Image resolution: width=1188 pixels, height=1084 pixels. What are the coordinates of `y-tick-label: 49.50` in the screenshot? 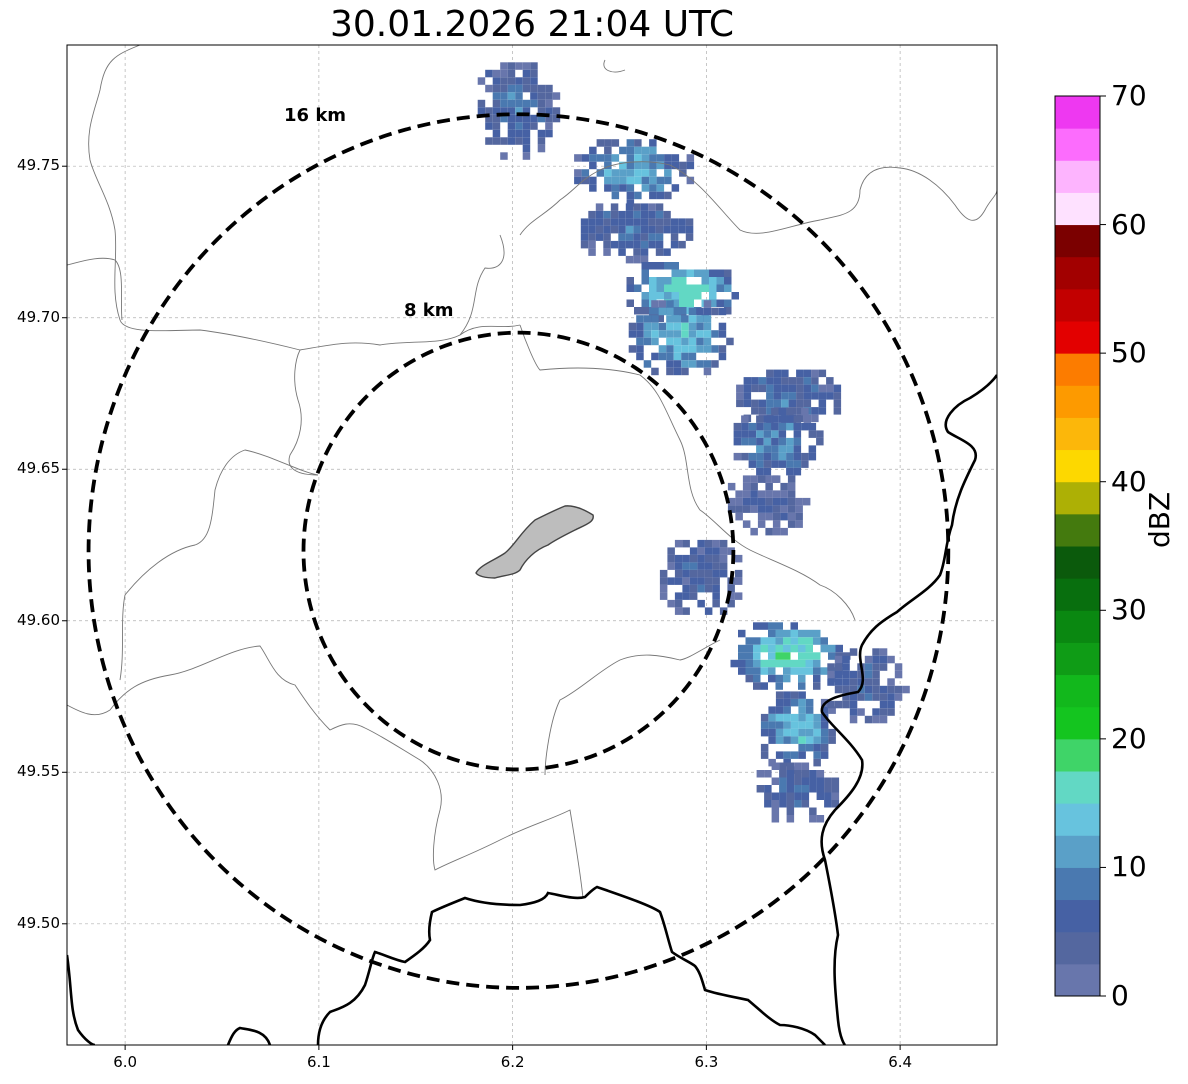 It's located at (38, 922).